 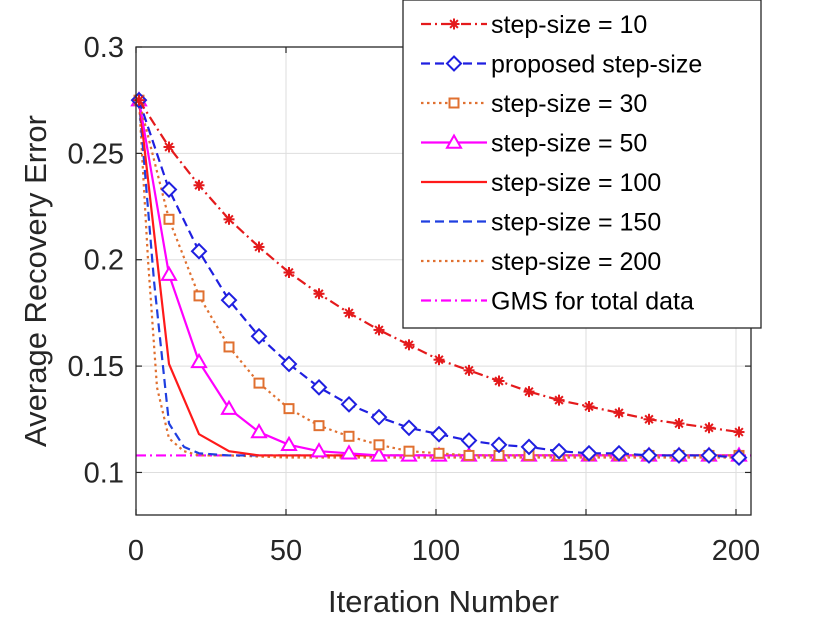 I want to click on legend-item: step-size = 50, so click(x=534, y=144).